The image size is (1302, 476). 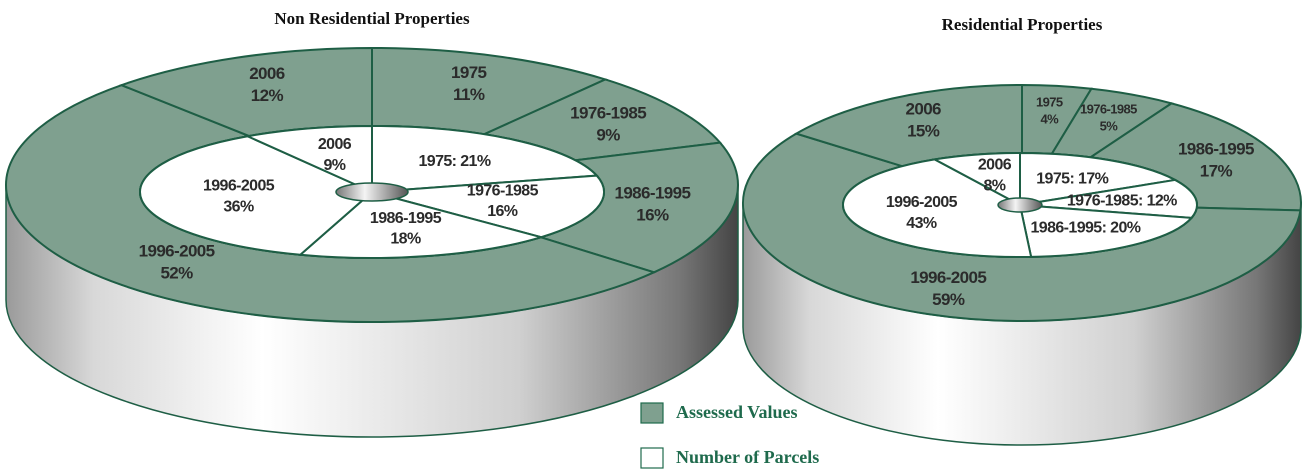 I want to click on data-label: 11%, so click(x=469, y=94).